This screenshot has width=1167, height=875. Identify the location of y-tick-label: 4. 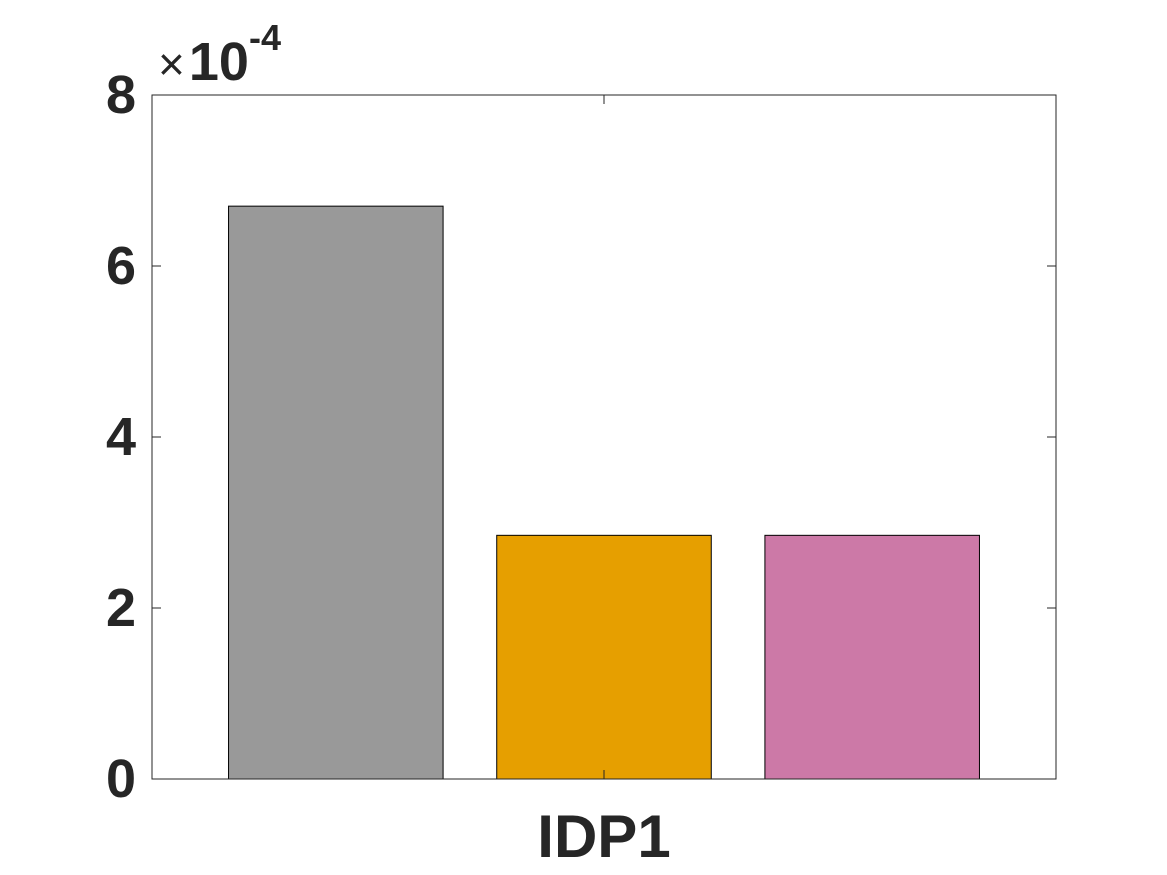
(121, 437).